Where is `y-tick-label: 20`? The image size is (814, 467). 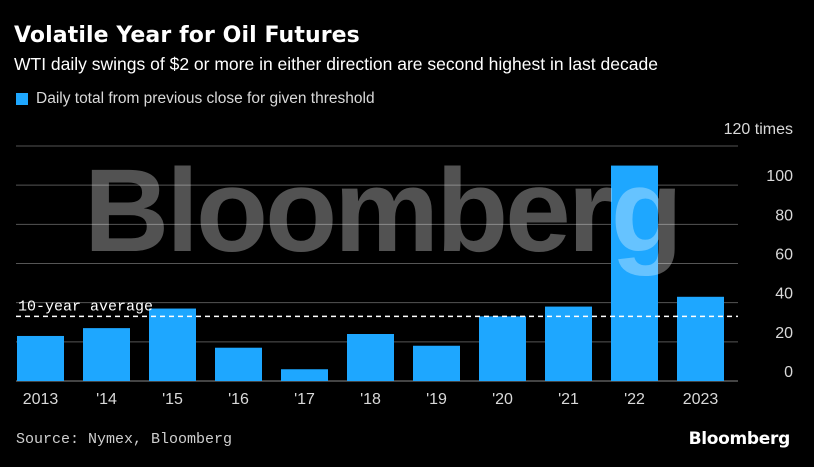 y-tick-label: 20 is located at coordinates (784, 333).